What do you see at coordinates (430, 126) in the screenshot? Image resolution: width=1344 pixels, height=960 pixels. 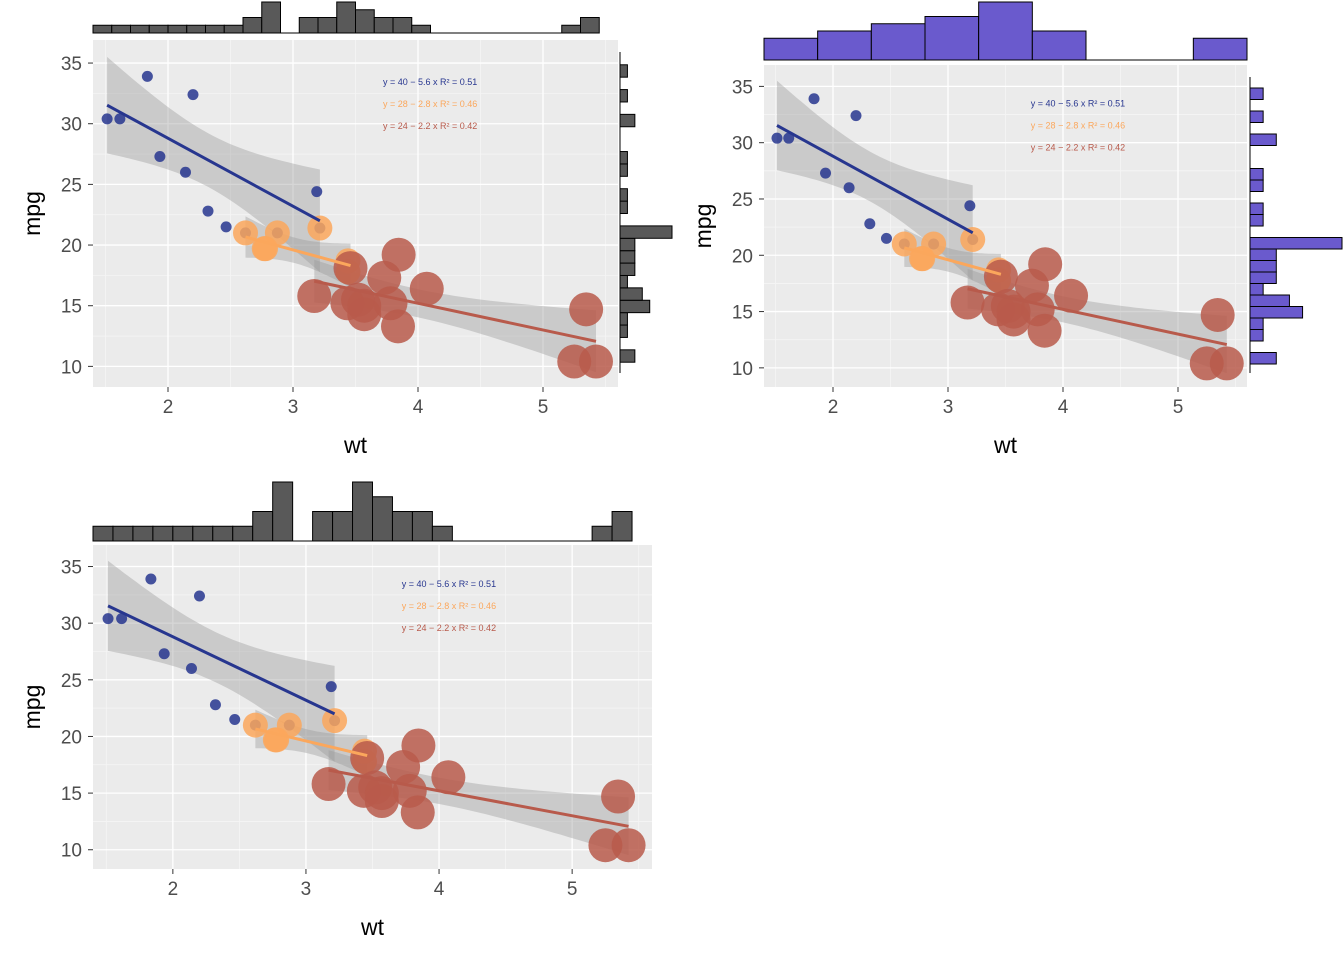 I see `regression-equation-series-3: y = 24 − 2.2 x R² = 0.42` at bounding box center [430, 126].